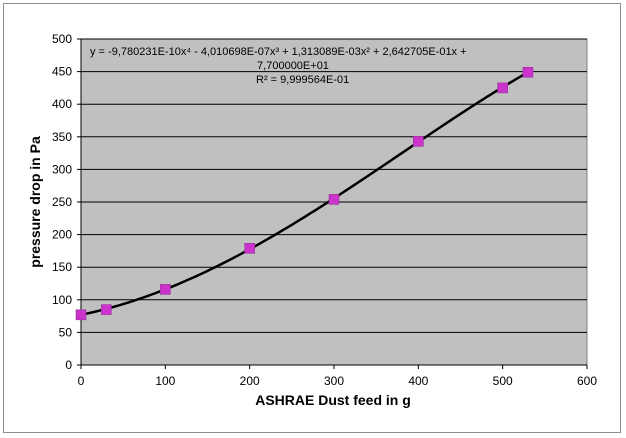 This screenshot has height=438, width=626. What do you see at coordinates (62, 300) in the screenshot?
I see `y-tick-label-100: 100` at bounding box center [62, 300].